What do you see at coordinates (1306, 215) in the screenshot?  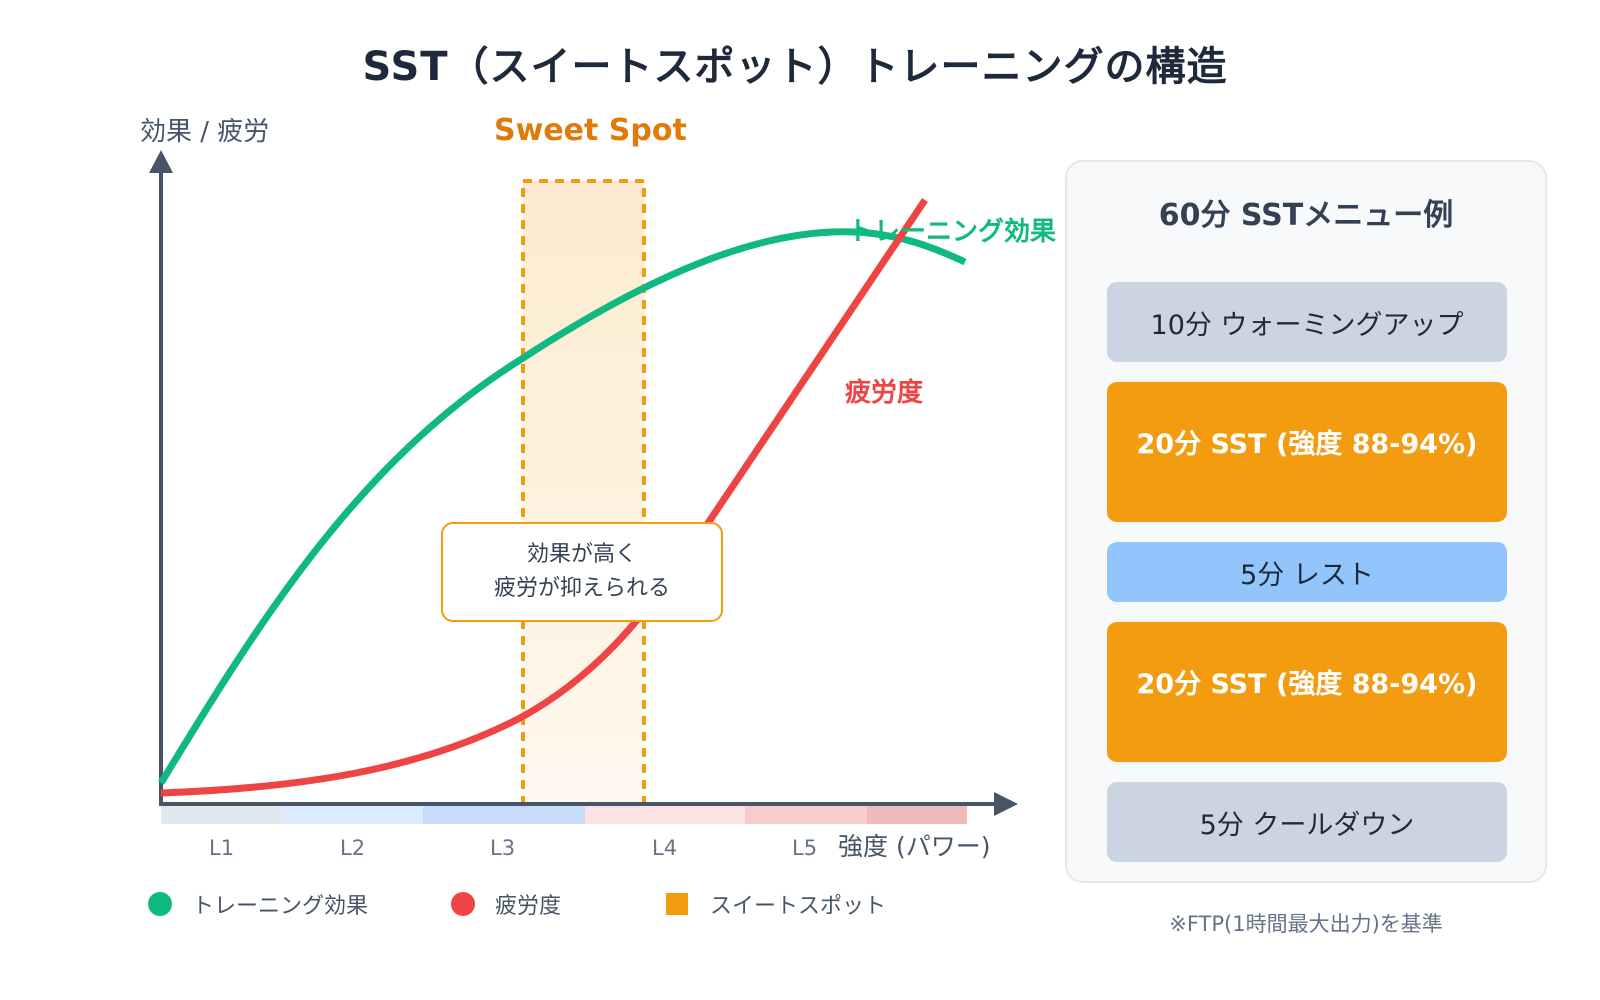 I see `menu-title: 60分 SSTメニュー例` at bounding box center [1306, 215].